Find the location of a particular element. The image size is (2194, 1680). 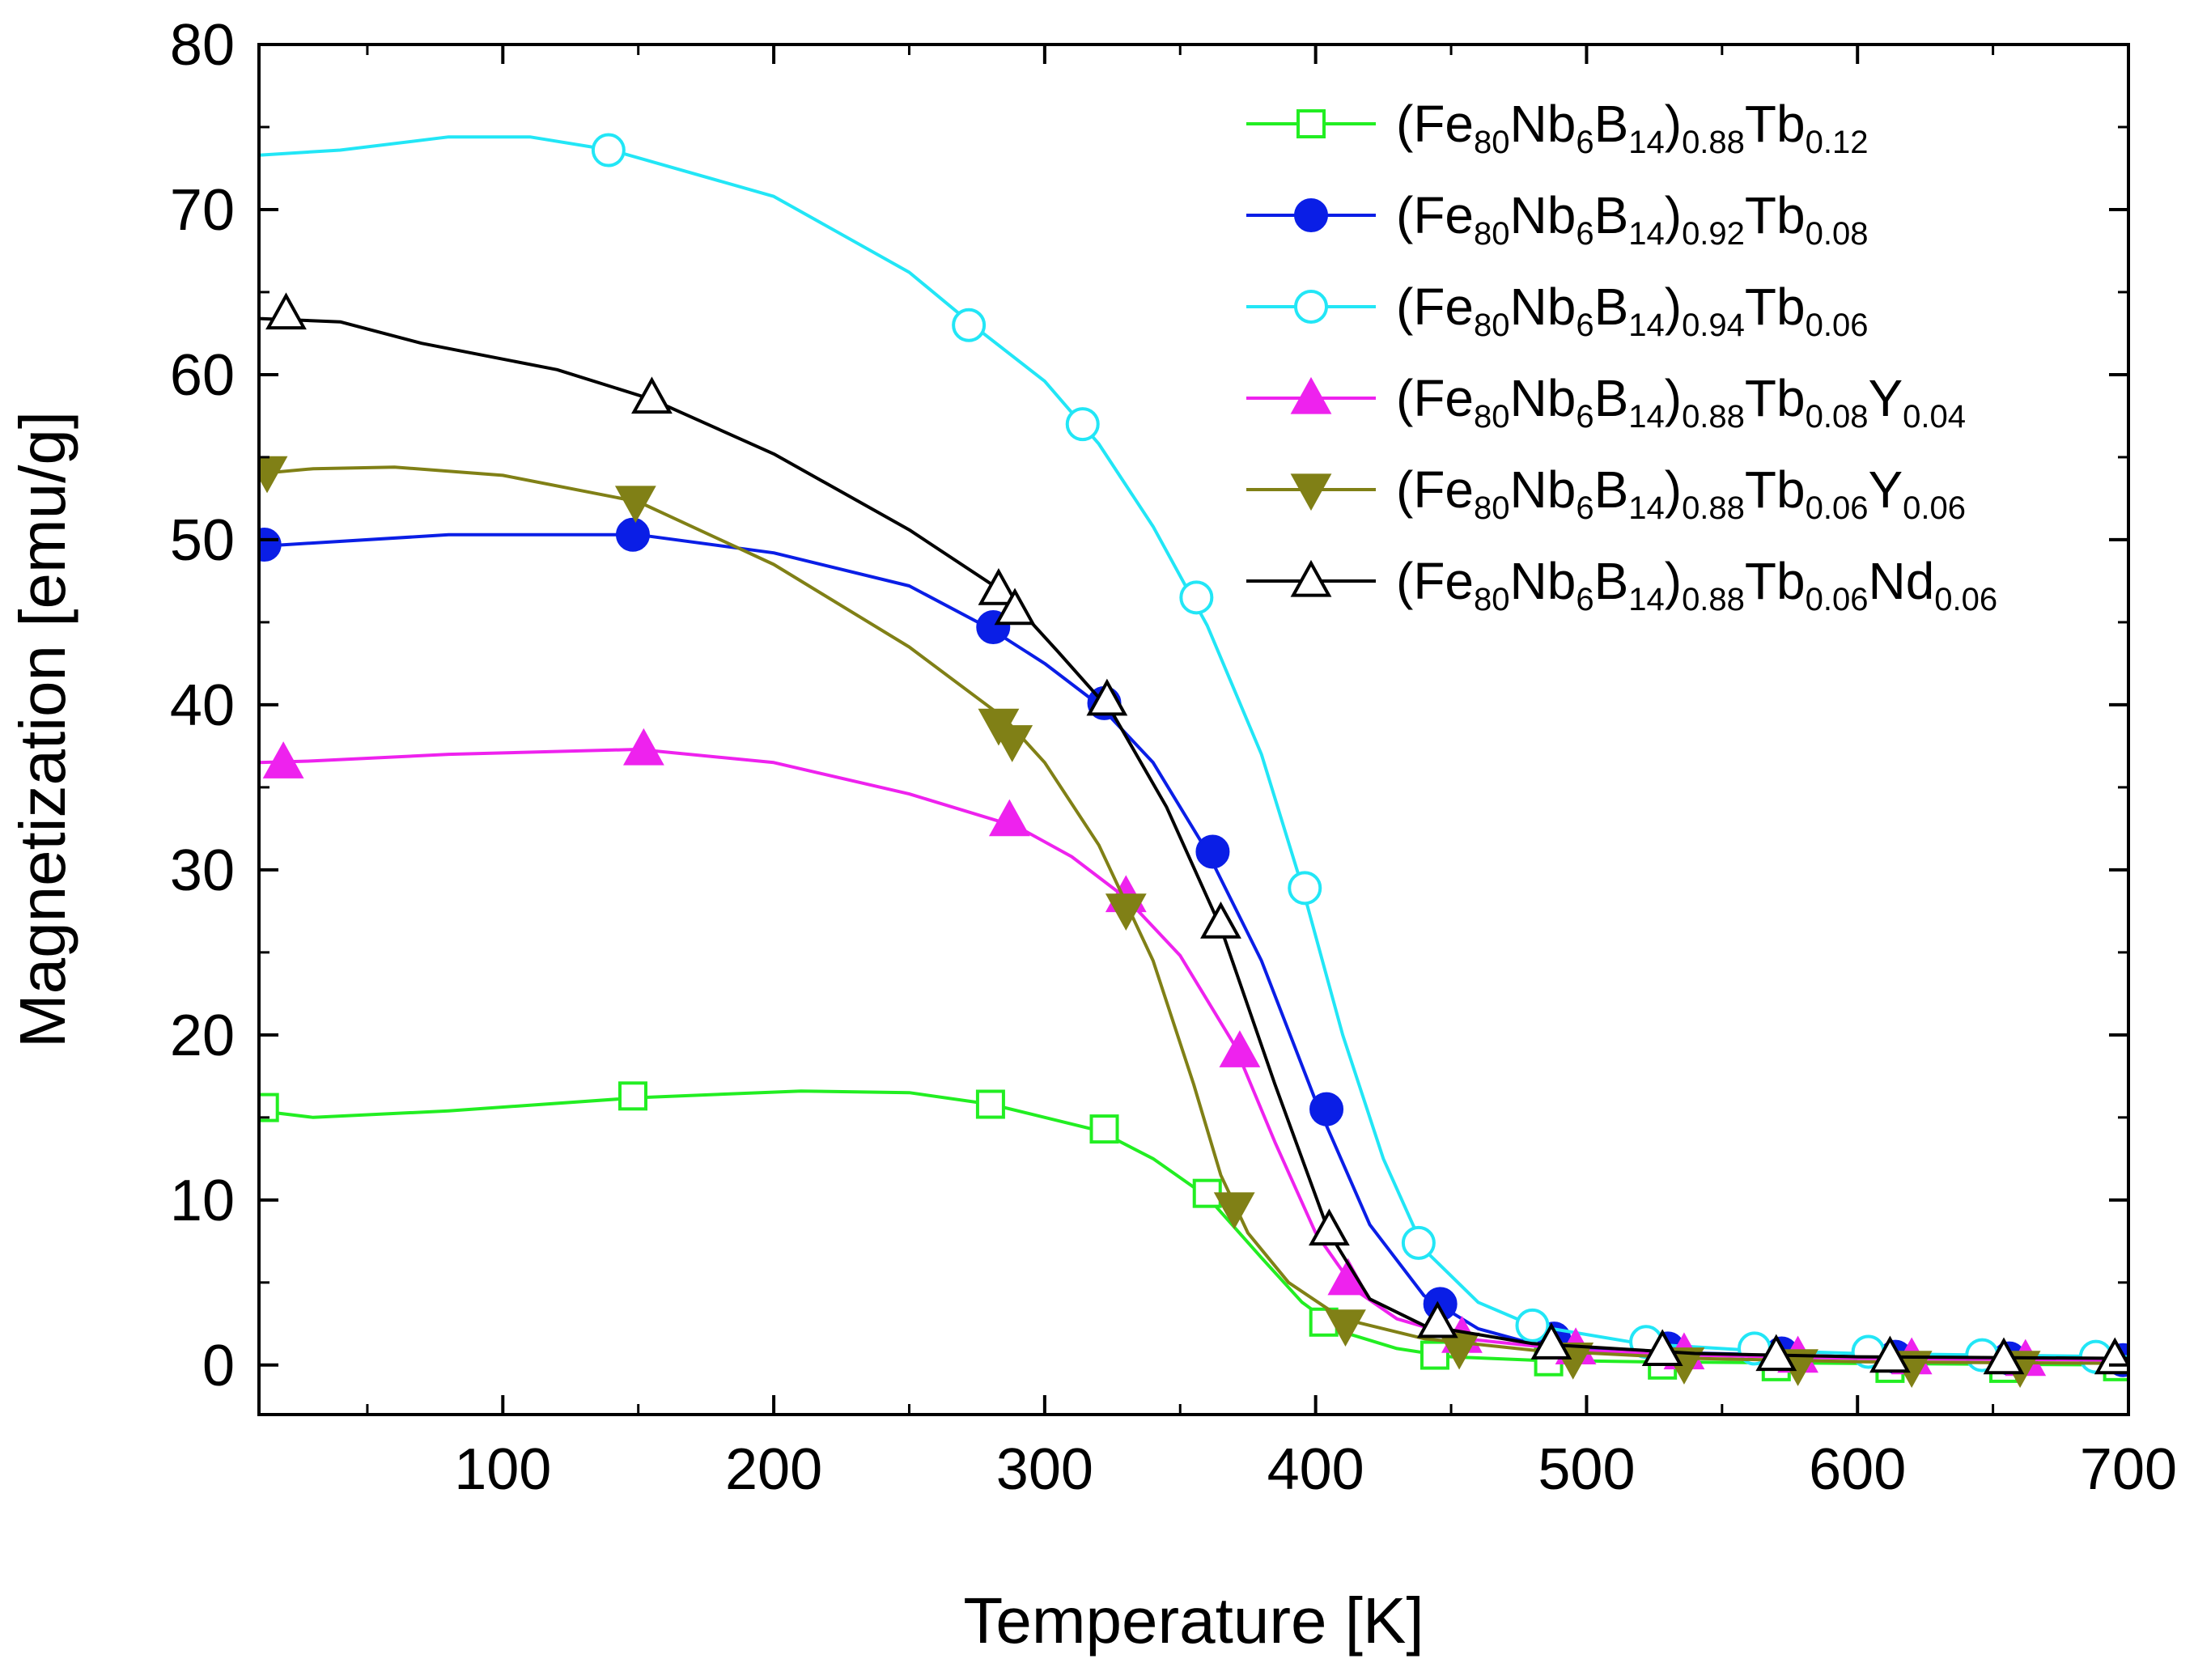

legend-item: (Fe80Nb6B14)0.88Tb0.12 is located at coordinates (1557, 128).